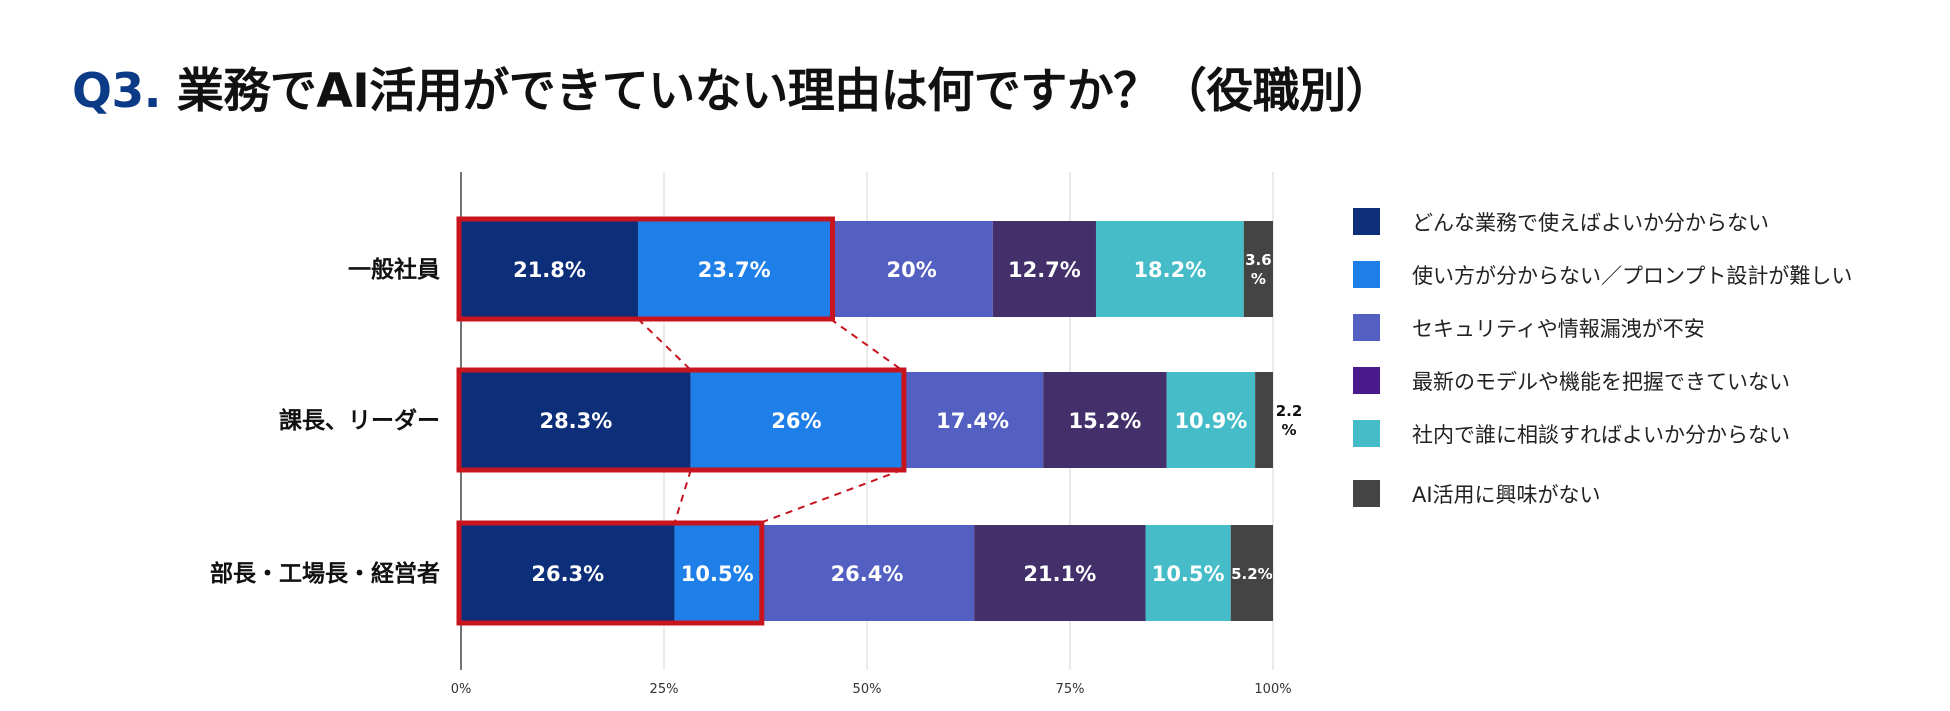 The width and height of the screenshot is (1950, 711). Describe the element at coordinates (1601, 382) in the screenshot. I see `legend-label: 最新のモデルや機能を把握できていない` at that location.